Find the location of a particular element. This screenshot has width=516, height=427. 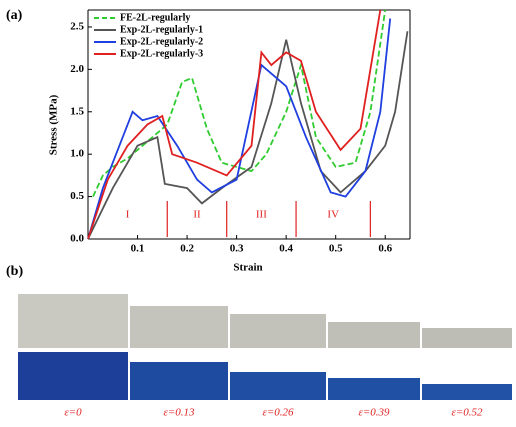

caption: ε=0 is located at coordinates (73, 413).